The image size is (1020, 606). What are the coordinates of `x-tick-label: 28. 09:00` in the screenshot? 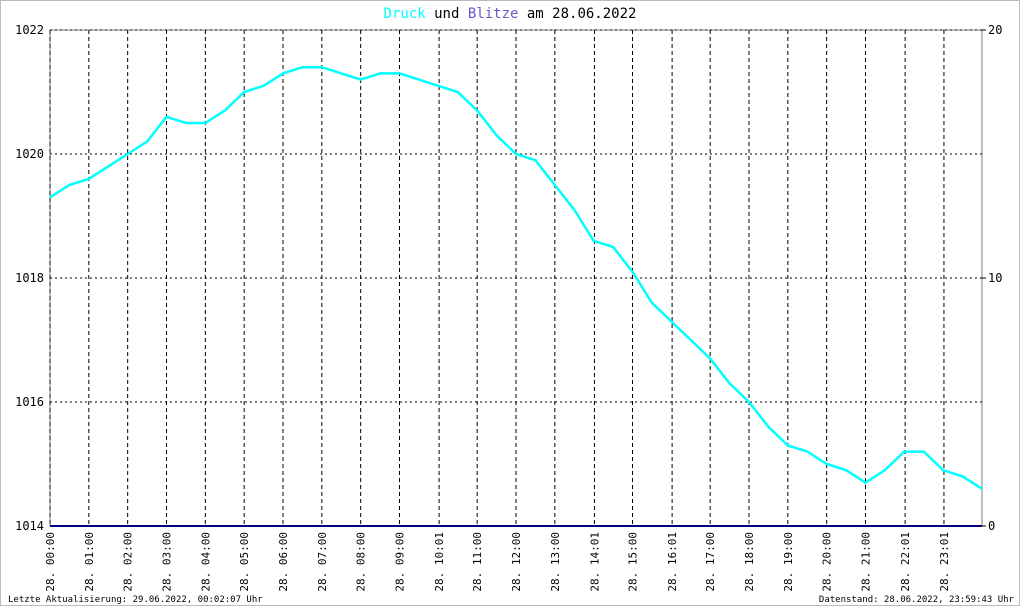 It's located at (400, 562).